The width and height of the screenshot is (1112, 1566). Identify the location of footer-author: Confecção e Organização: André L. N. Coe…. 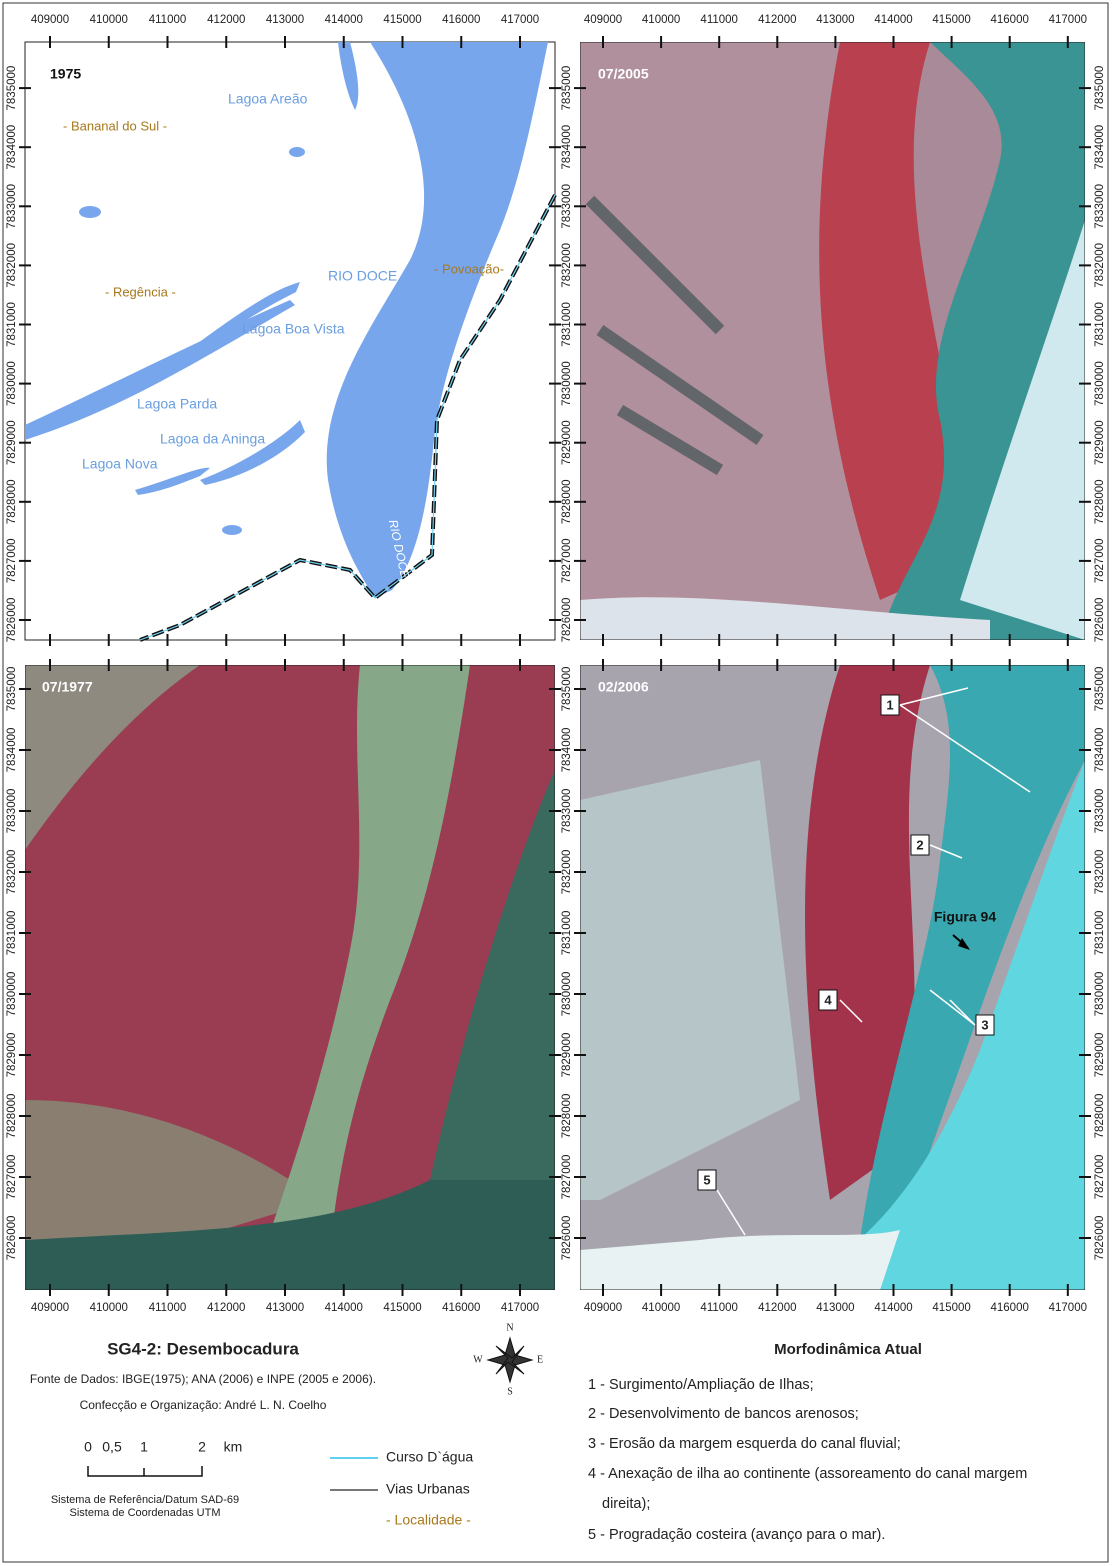
(203, 1405).